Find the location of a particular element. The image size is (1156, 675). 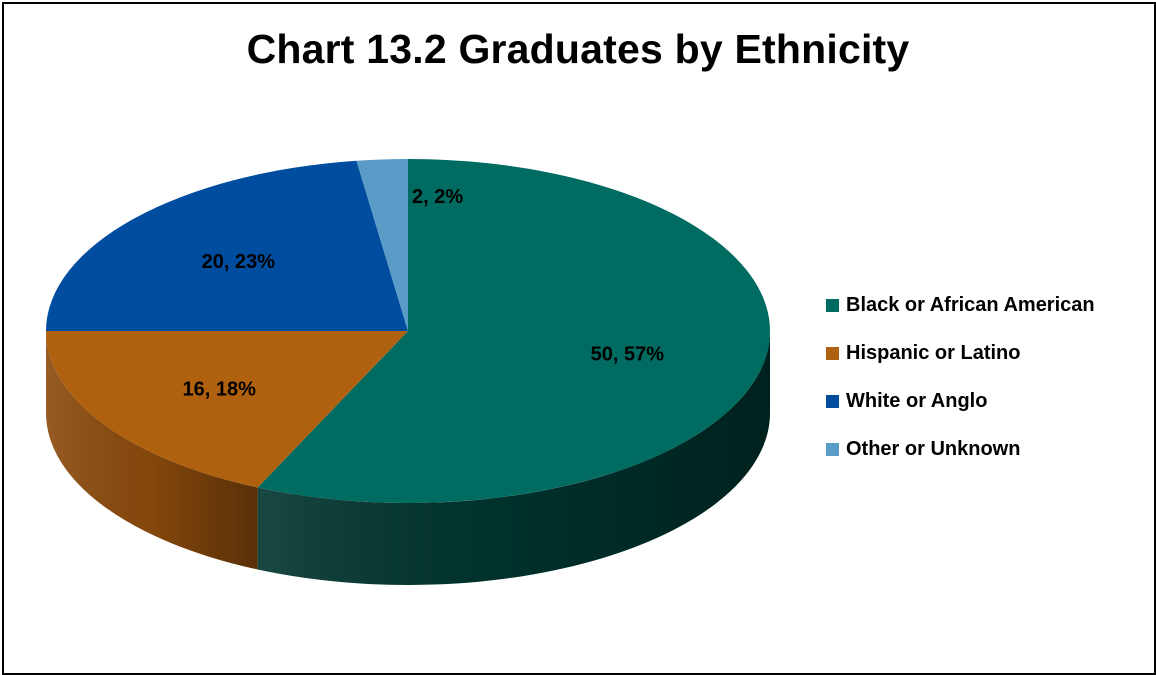

legend-item-white-or-anglo: White or Anglo is located at coordinates (960, 401).